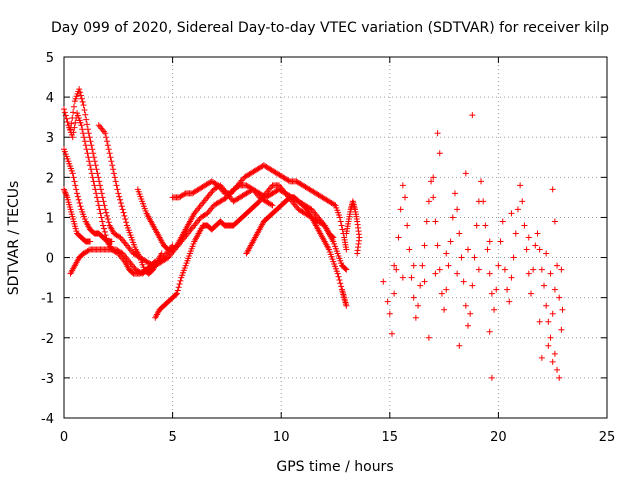 The height and width of the screenshot is (480, 640). Describe the element at coordinates (50, 178) in the screenshot. I see `y-tick-label: 2` at that location.